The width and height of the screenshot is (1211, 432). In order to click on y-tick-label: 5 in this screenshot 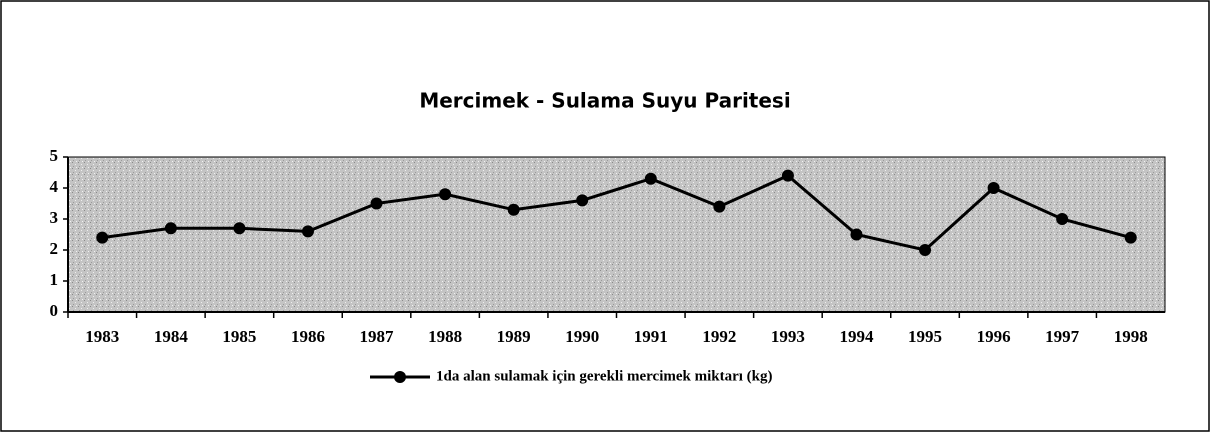, I will do `click(54, 155)`.